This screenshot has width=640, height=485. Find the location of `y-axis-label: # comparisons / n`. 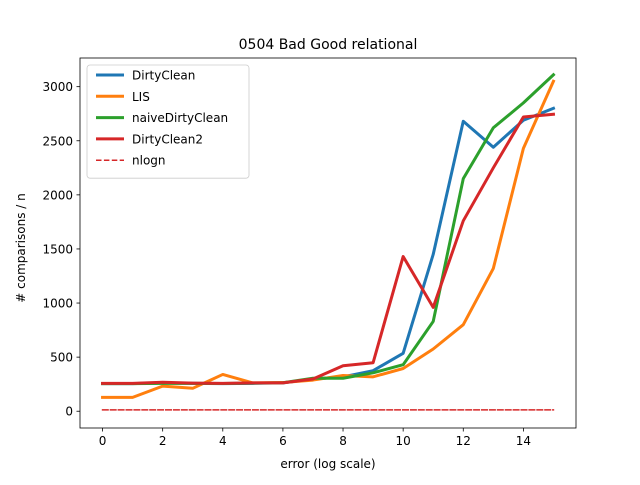

y-axis-label: # comparisons / n is located at coordinates (21, 247).